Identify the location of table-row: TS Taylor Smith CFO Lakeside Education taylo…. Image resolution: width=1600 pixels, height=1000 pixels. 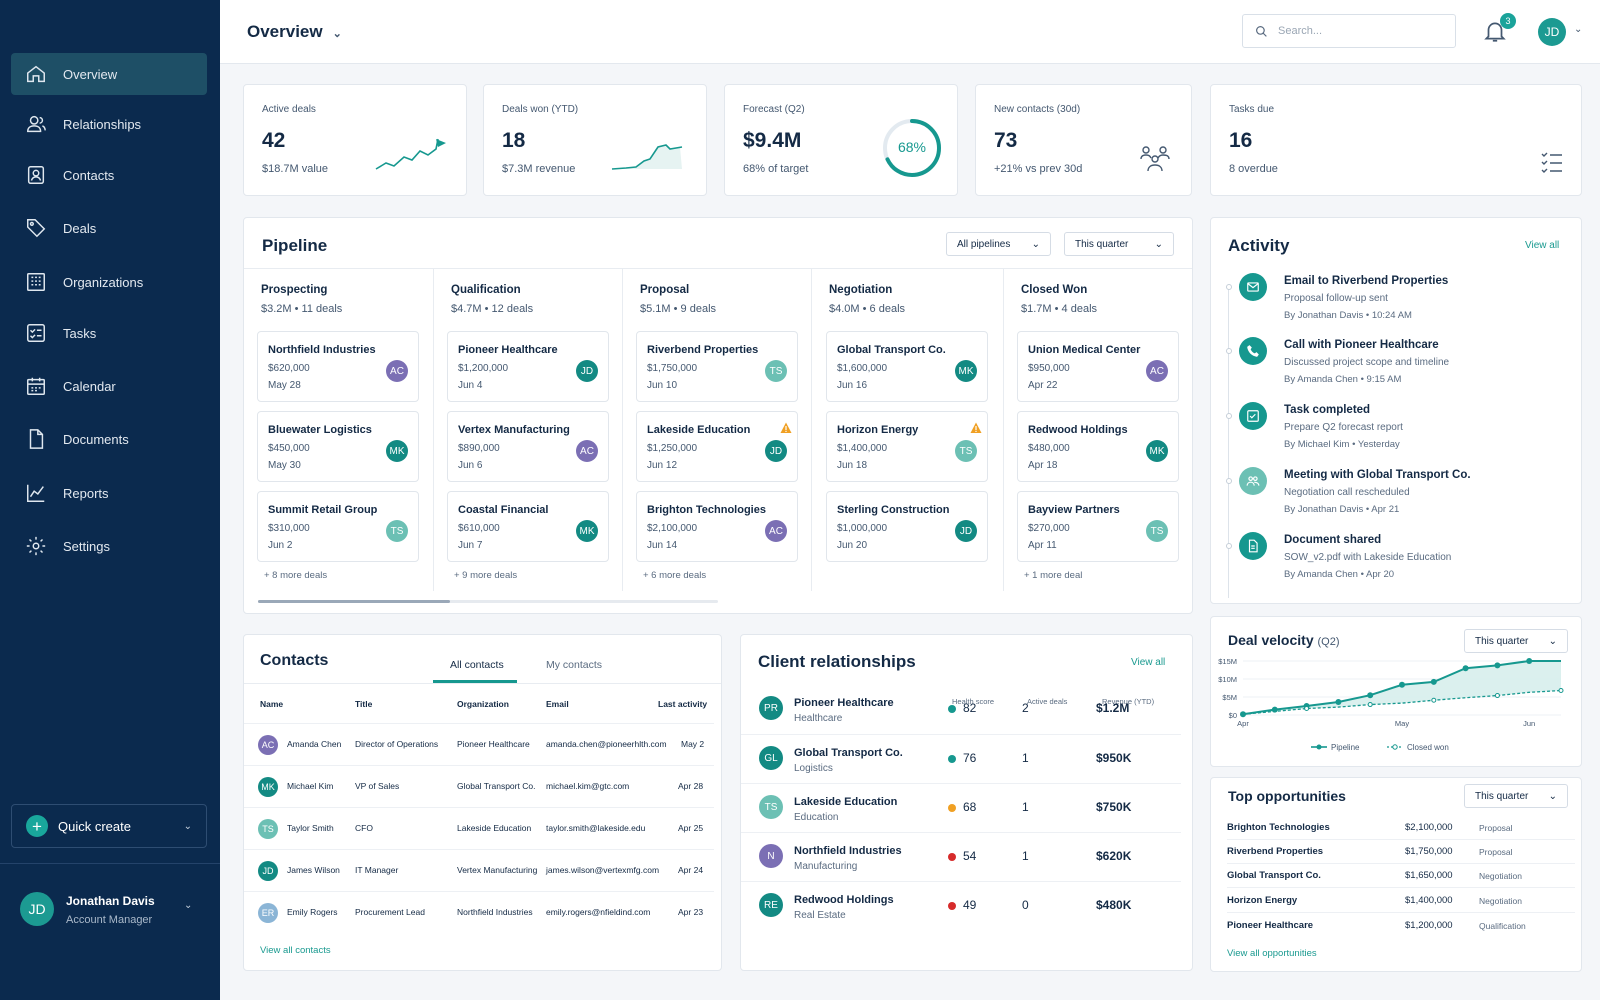
(479, 828).